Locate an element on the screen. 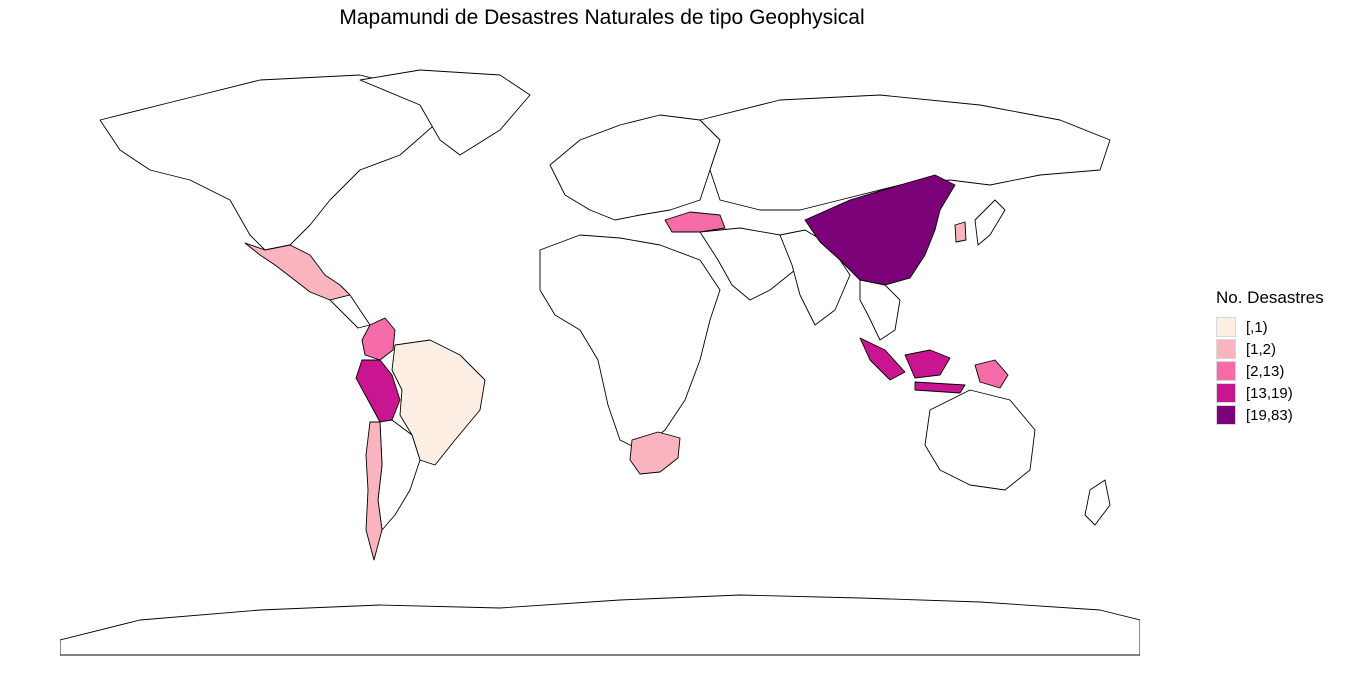 Image resolution: width=1366 pixels, height=697 pixels. legend-label: [1,2) is located at coordinates (1261, 349).